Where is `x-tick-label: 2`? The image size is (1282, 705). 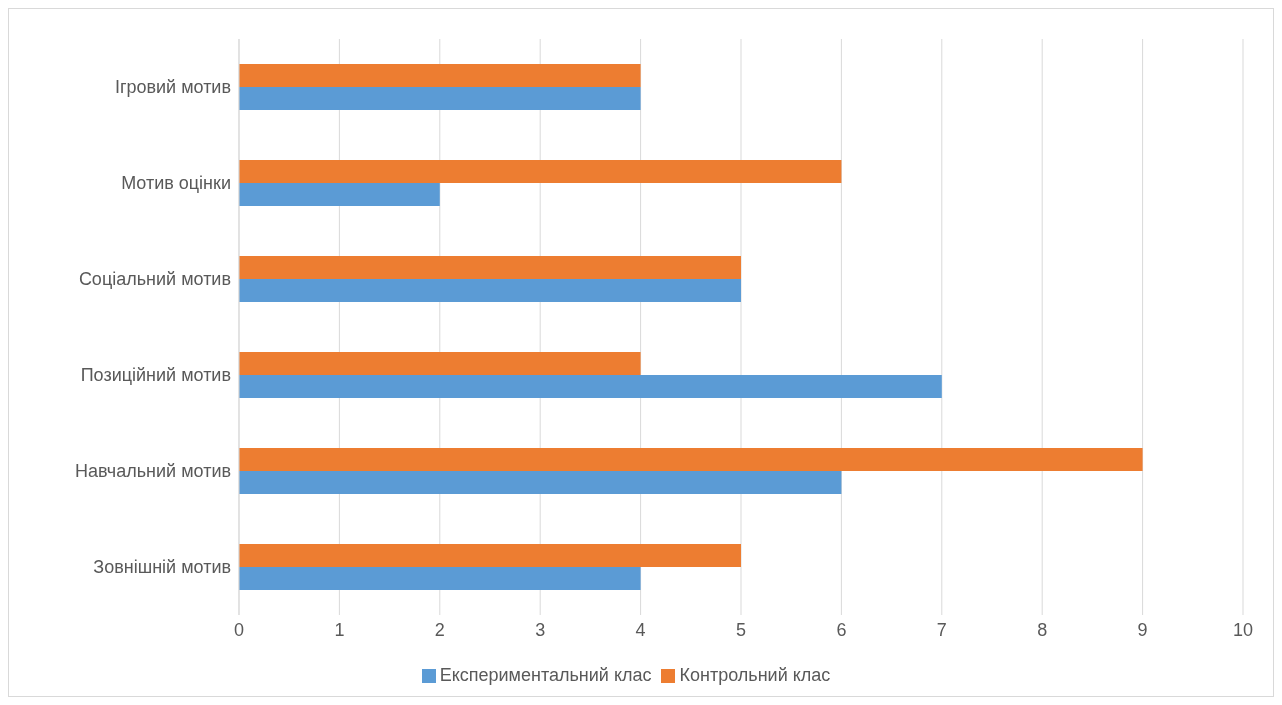 x-tick-label: 2 is located at coordinates (439, 629).